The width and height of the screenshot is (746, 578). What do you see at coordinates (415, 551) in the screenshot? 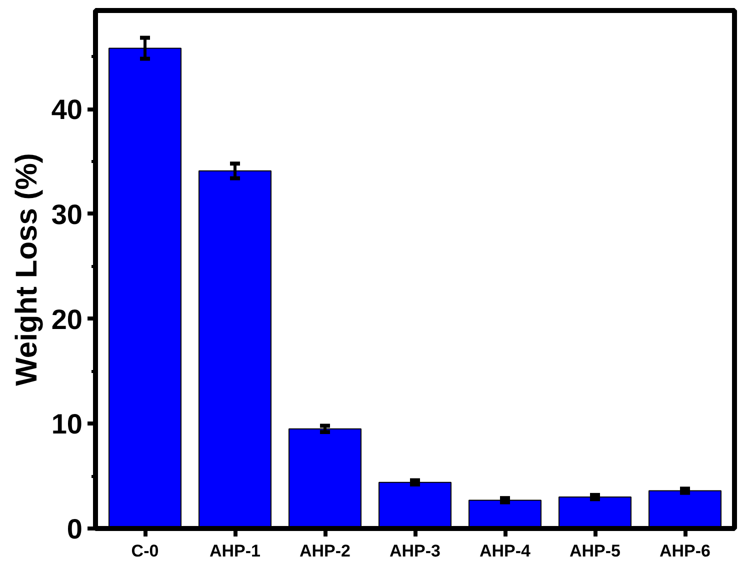
I see `x-tick-label: AHP-3` at bounding box center [415, 551].